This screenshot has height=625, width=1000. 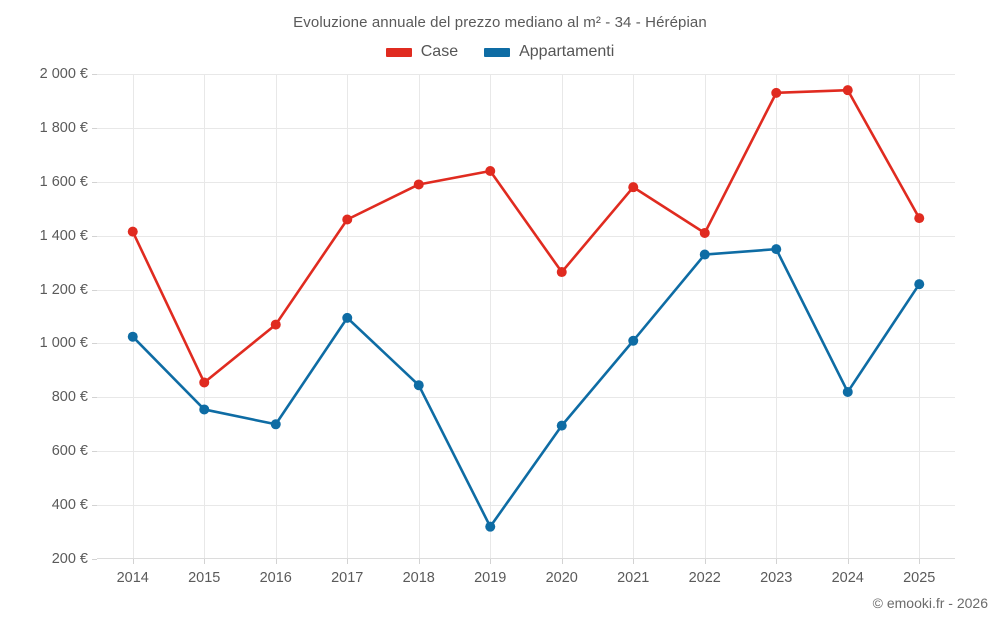 I want to click on x-axis-tick-label: 2017, so click(x=347, y=578).